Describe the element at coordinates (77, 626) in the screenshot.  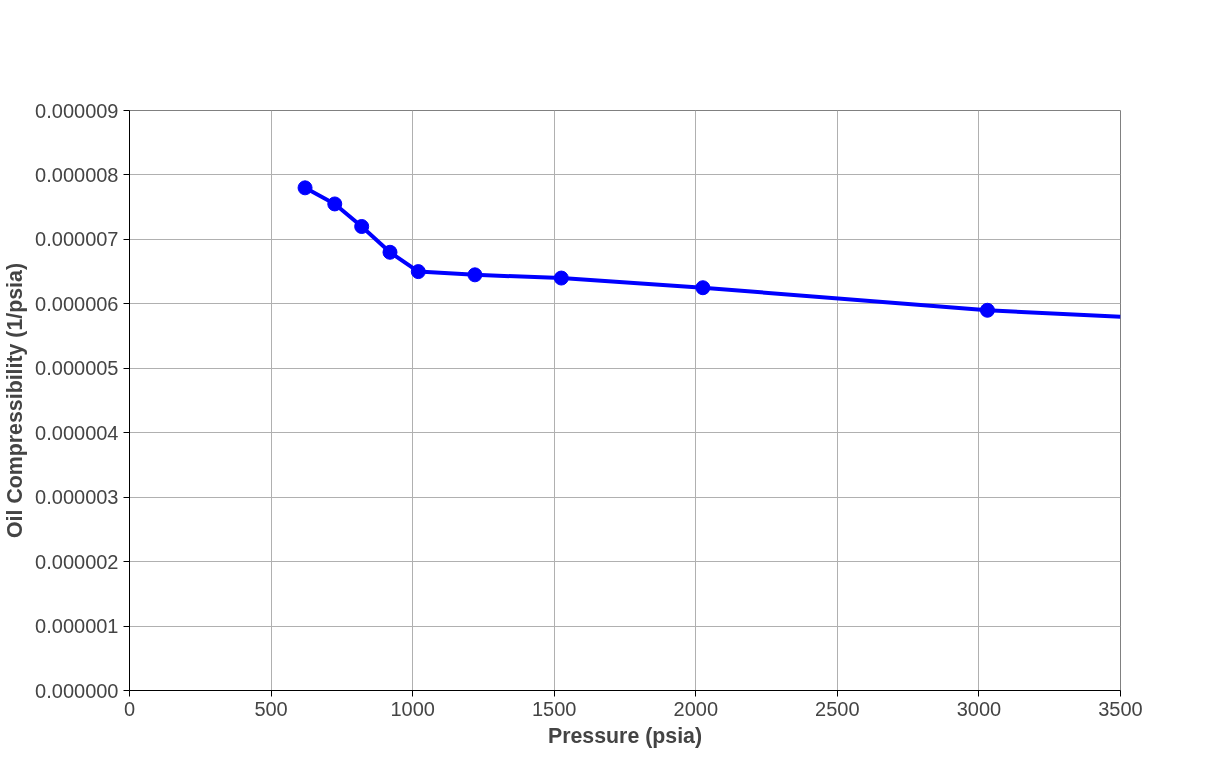
I see `y-tick-label: 0.000001` at that location.